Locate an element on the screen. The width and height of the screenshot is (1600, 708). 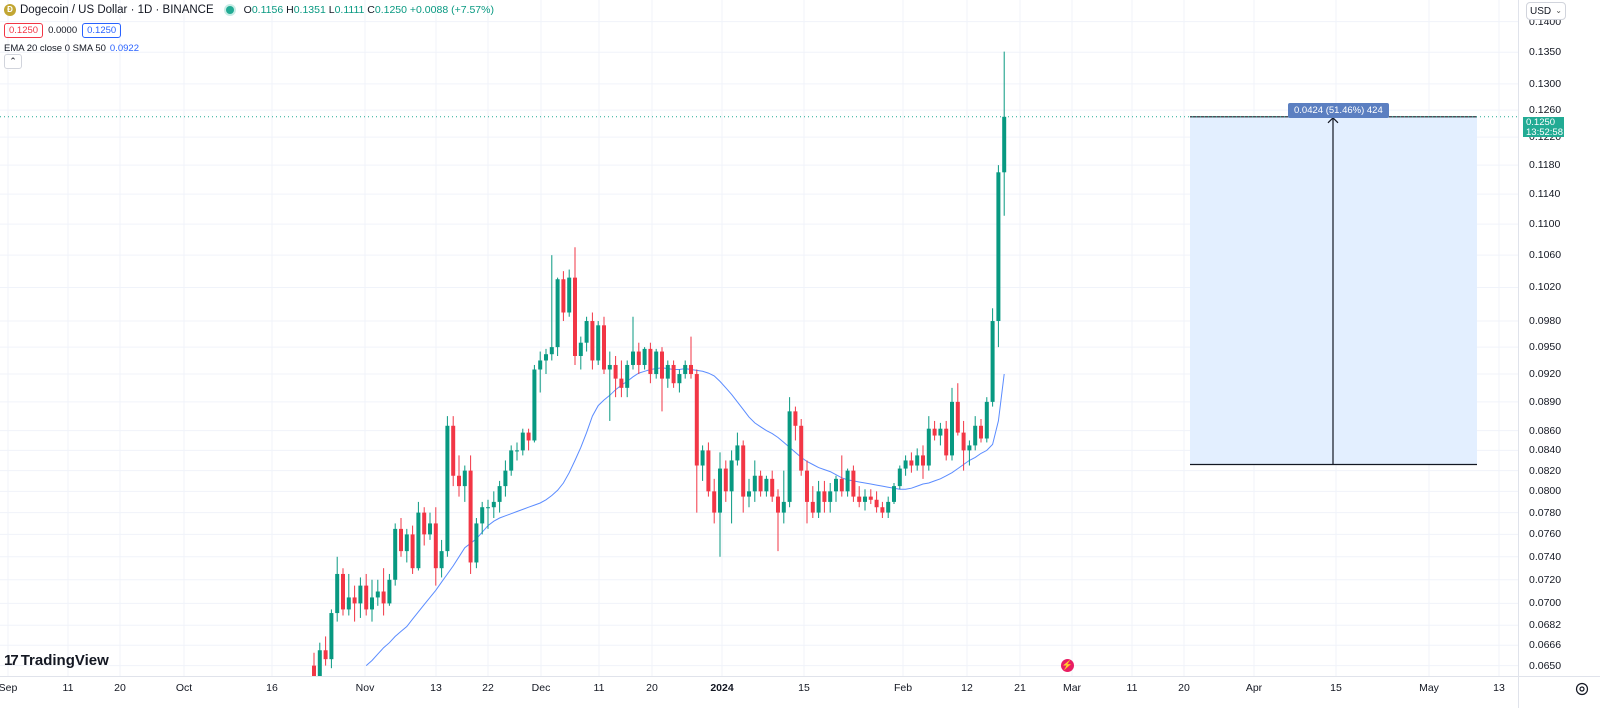
high-key: H is located at coordinates (290, 10).